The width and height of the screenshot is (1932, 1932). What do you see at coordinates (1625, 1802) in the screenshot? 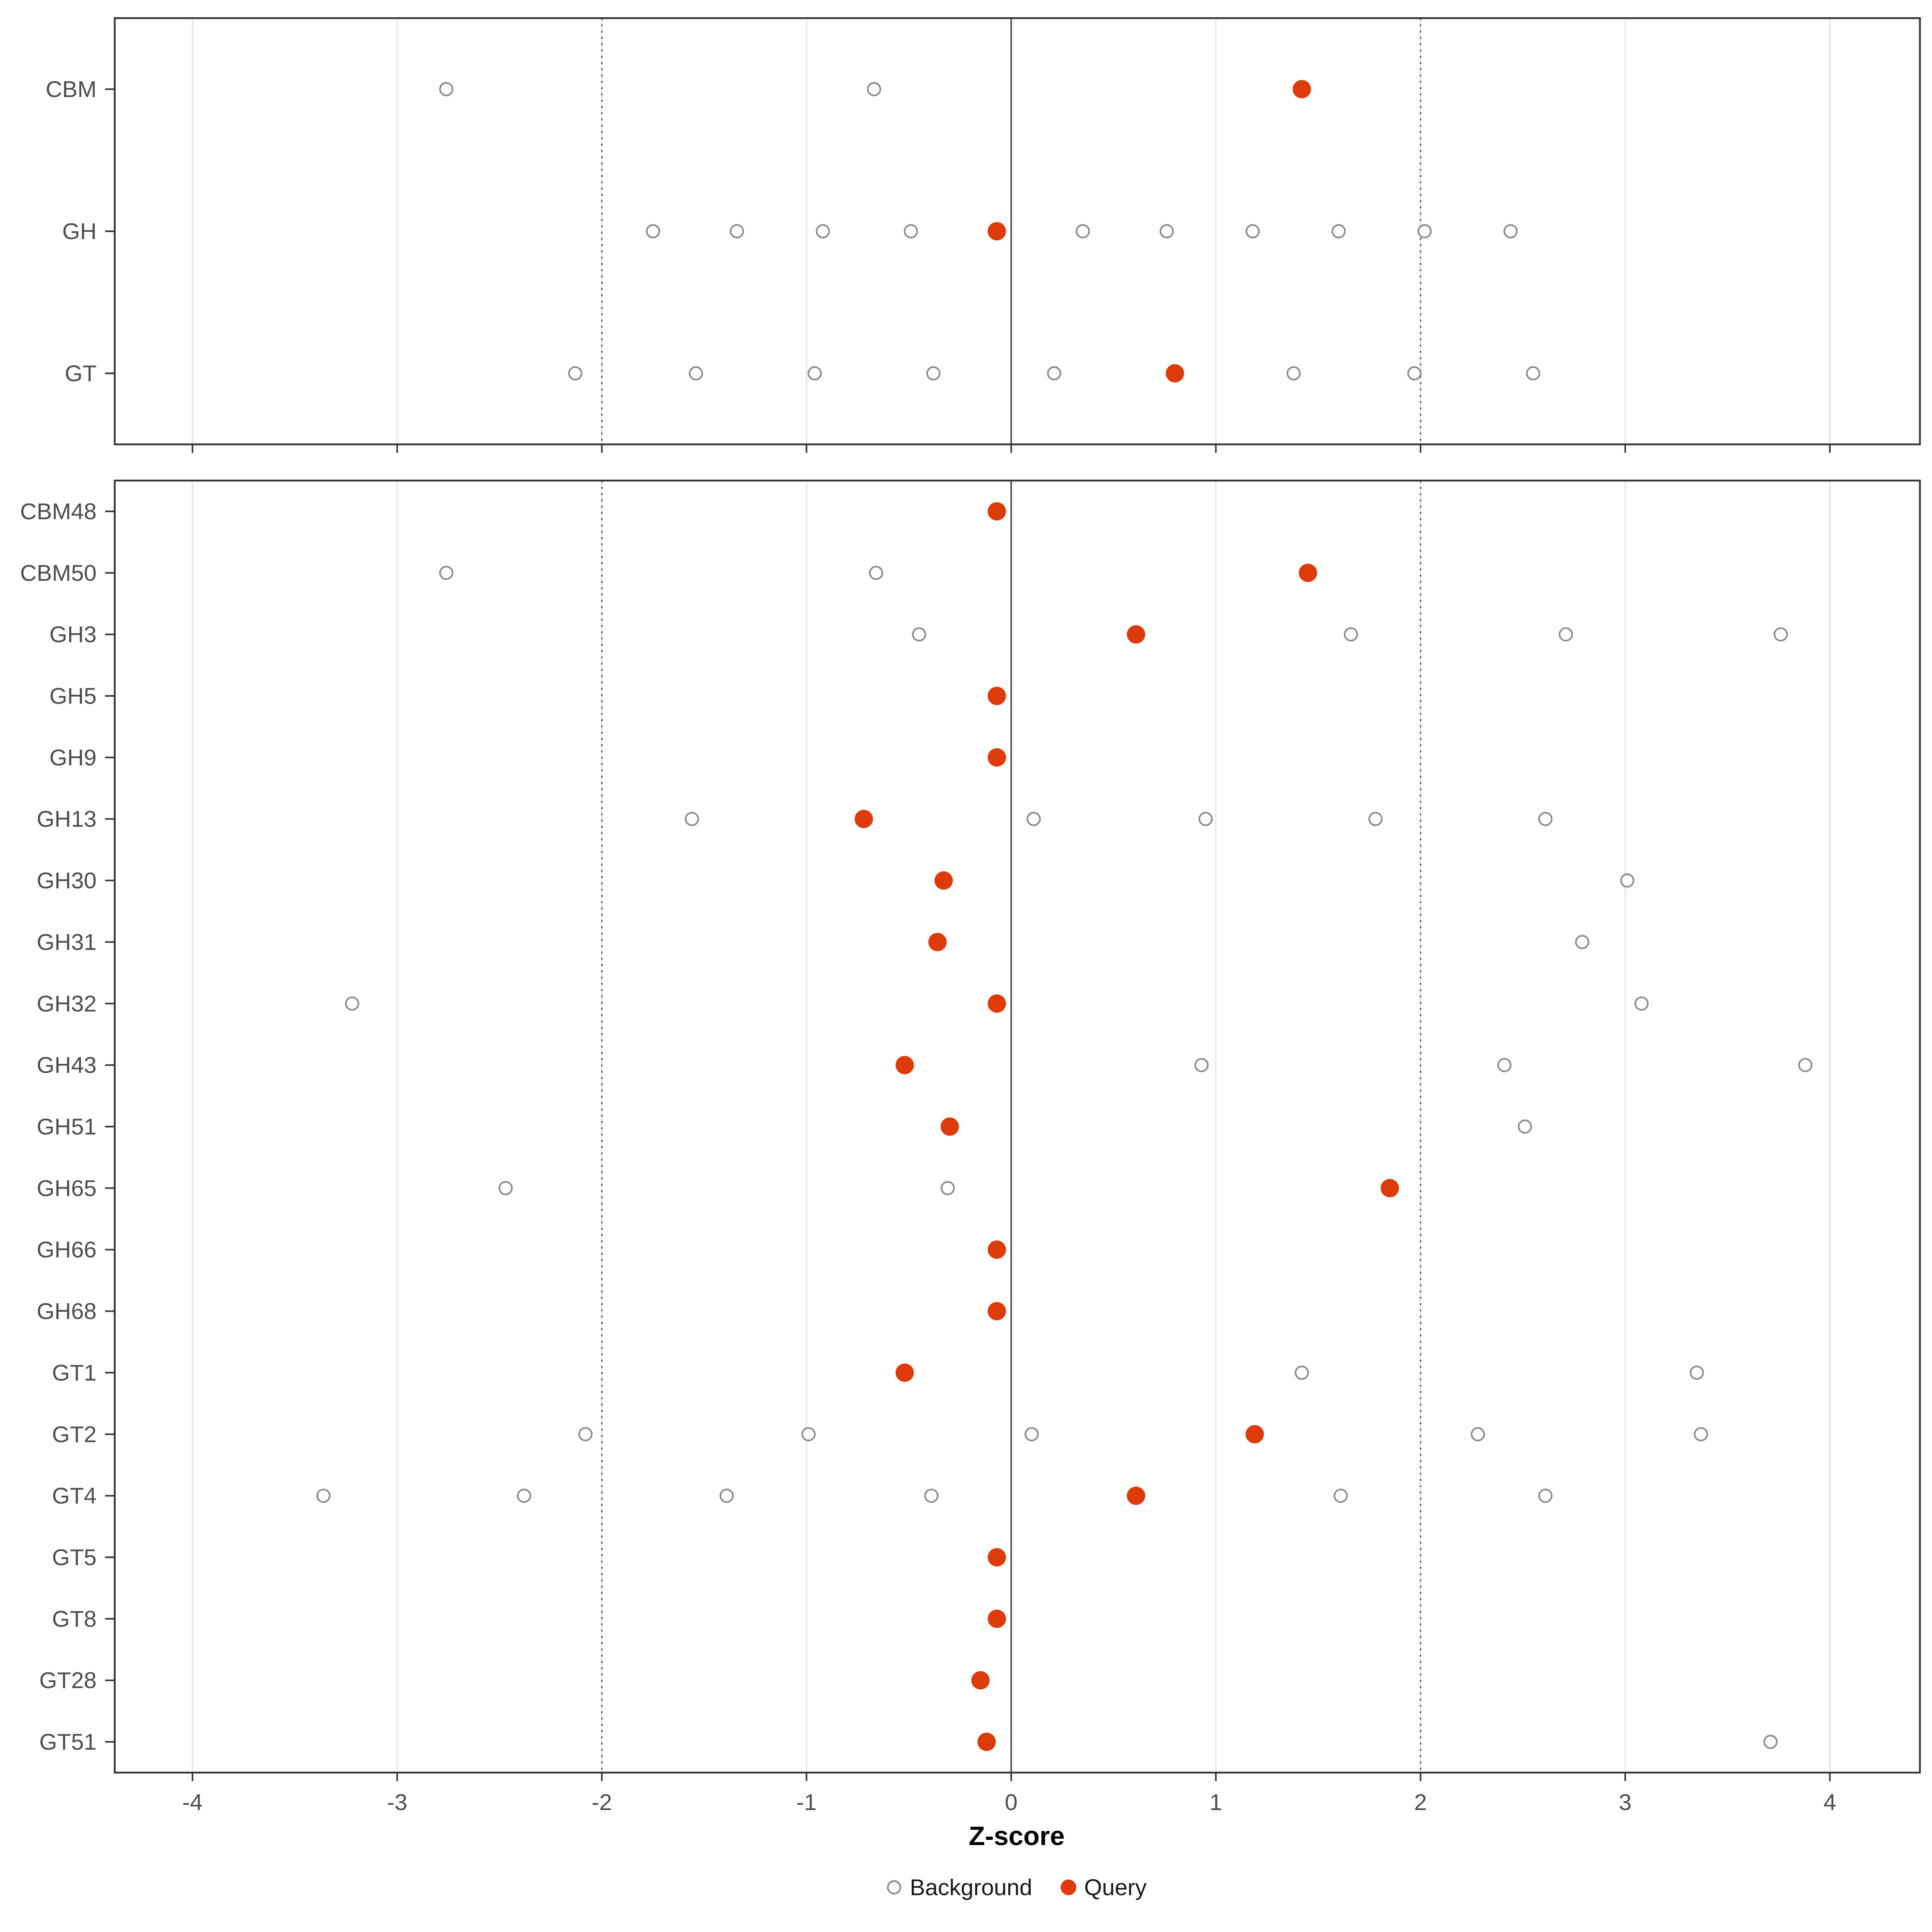
I see `x-tick-label: 3` at bounding box center [1625, 1802].